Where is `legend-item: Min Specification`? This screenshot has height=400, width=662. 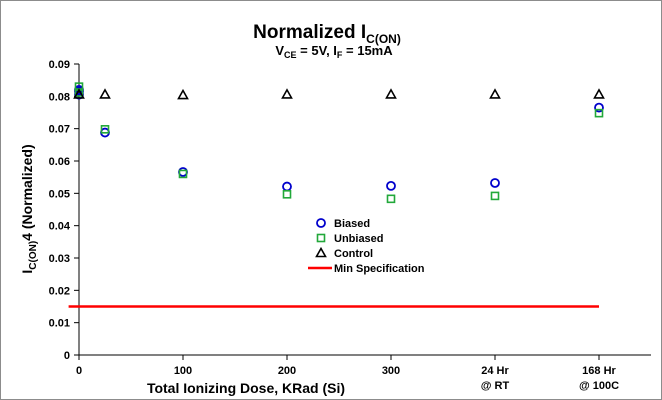
legend-item: Min Specification is located at coordinates (366, 269).